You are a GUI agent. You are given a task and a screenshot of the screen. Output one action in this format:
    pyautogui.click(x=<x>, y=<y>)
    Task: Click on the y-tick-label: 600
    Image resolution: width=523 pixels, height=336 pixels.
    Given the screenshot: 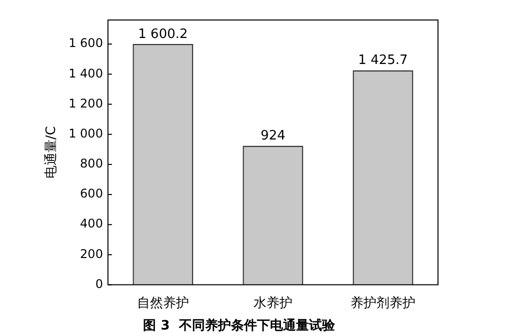 What is the action you would take?
    pyautogui.click(x=91, y=193)
    